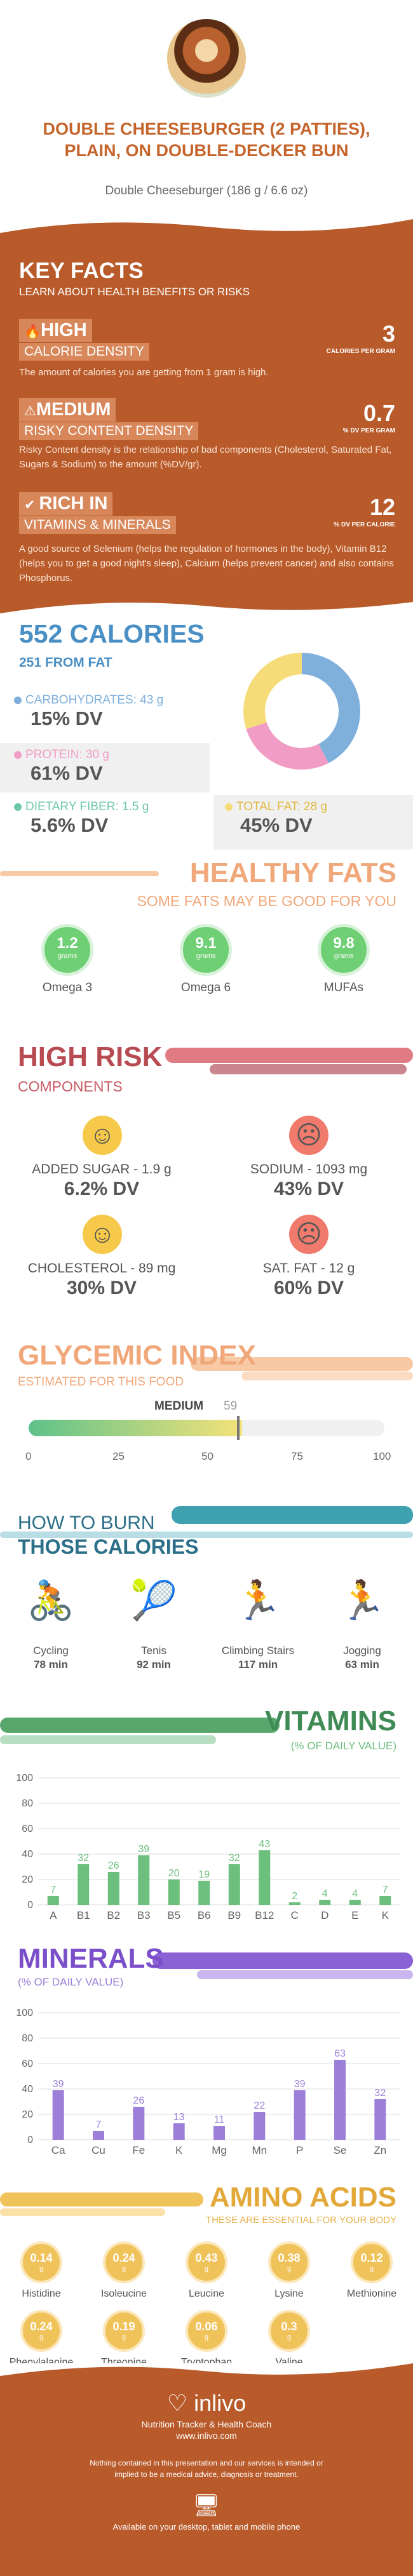  I want to click on glycemic-value-label: 59, so click(231, 1406).